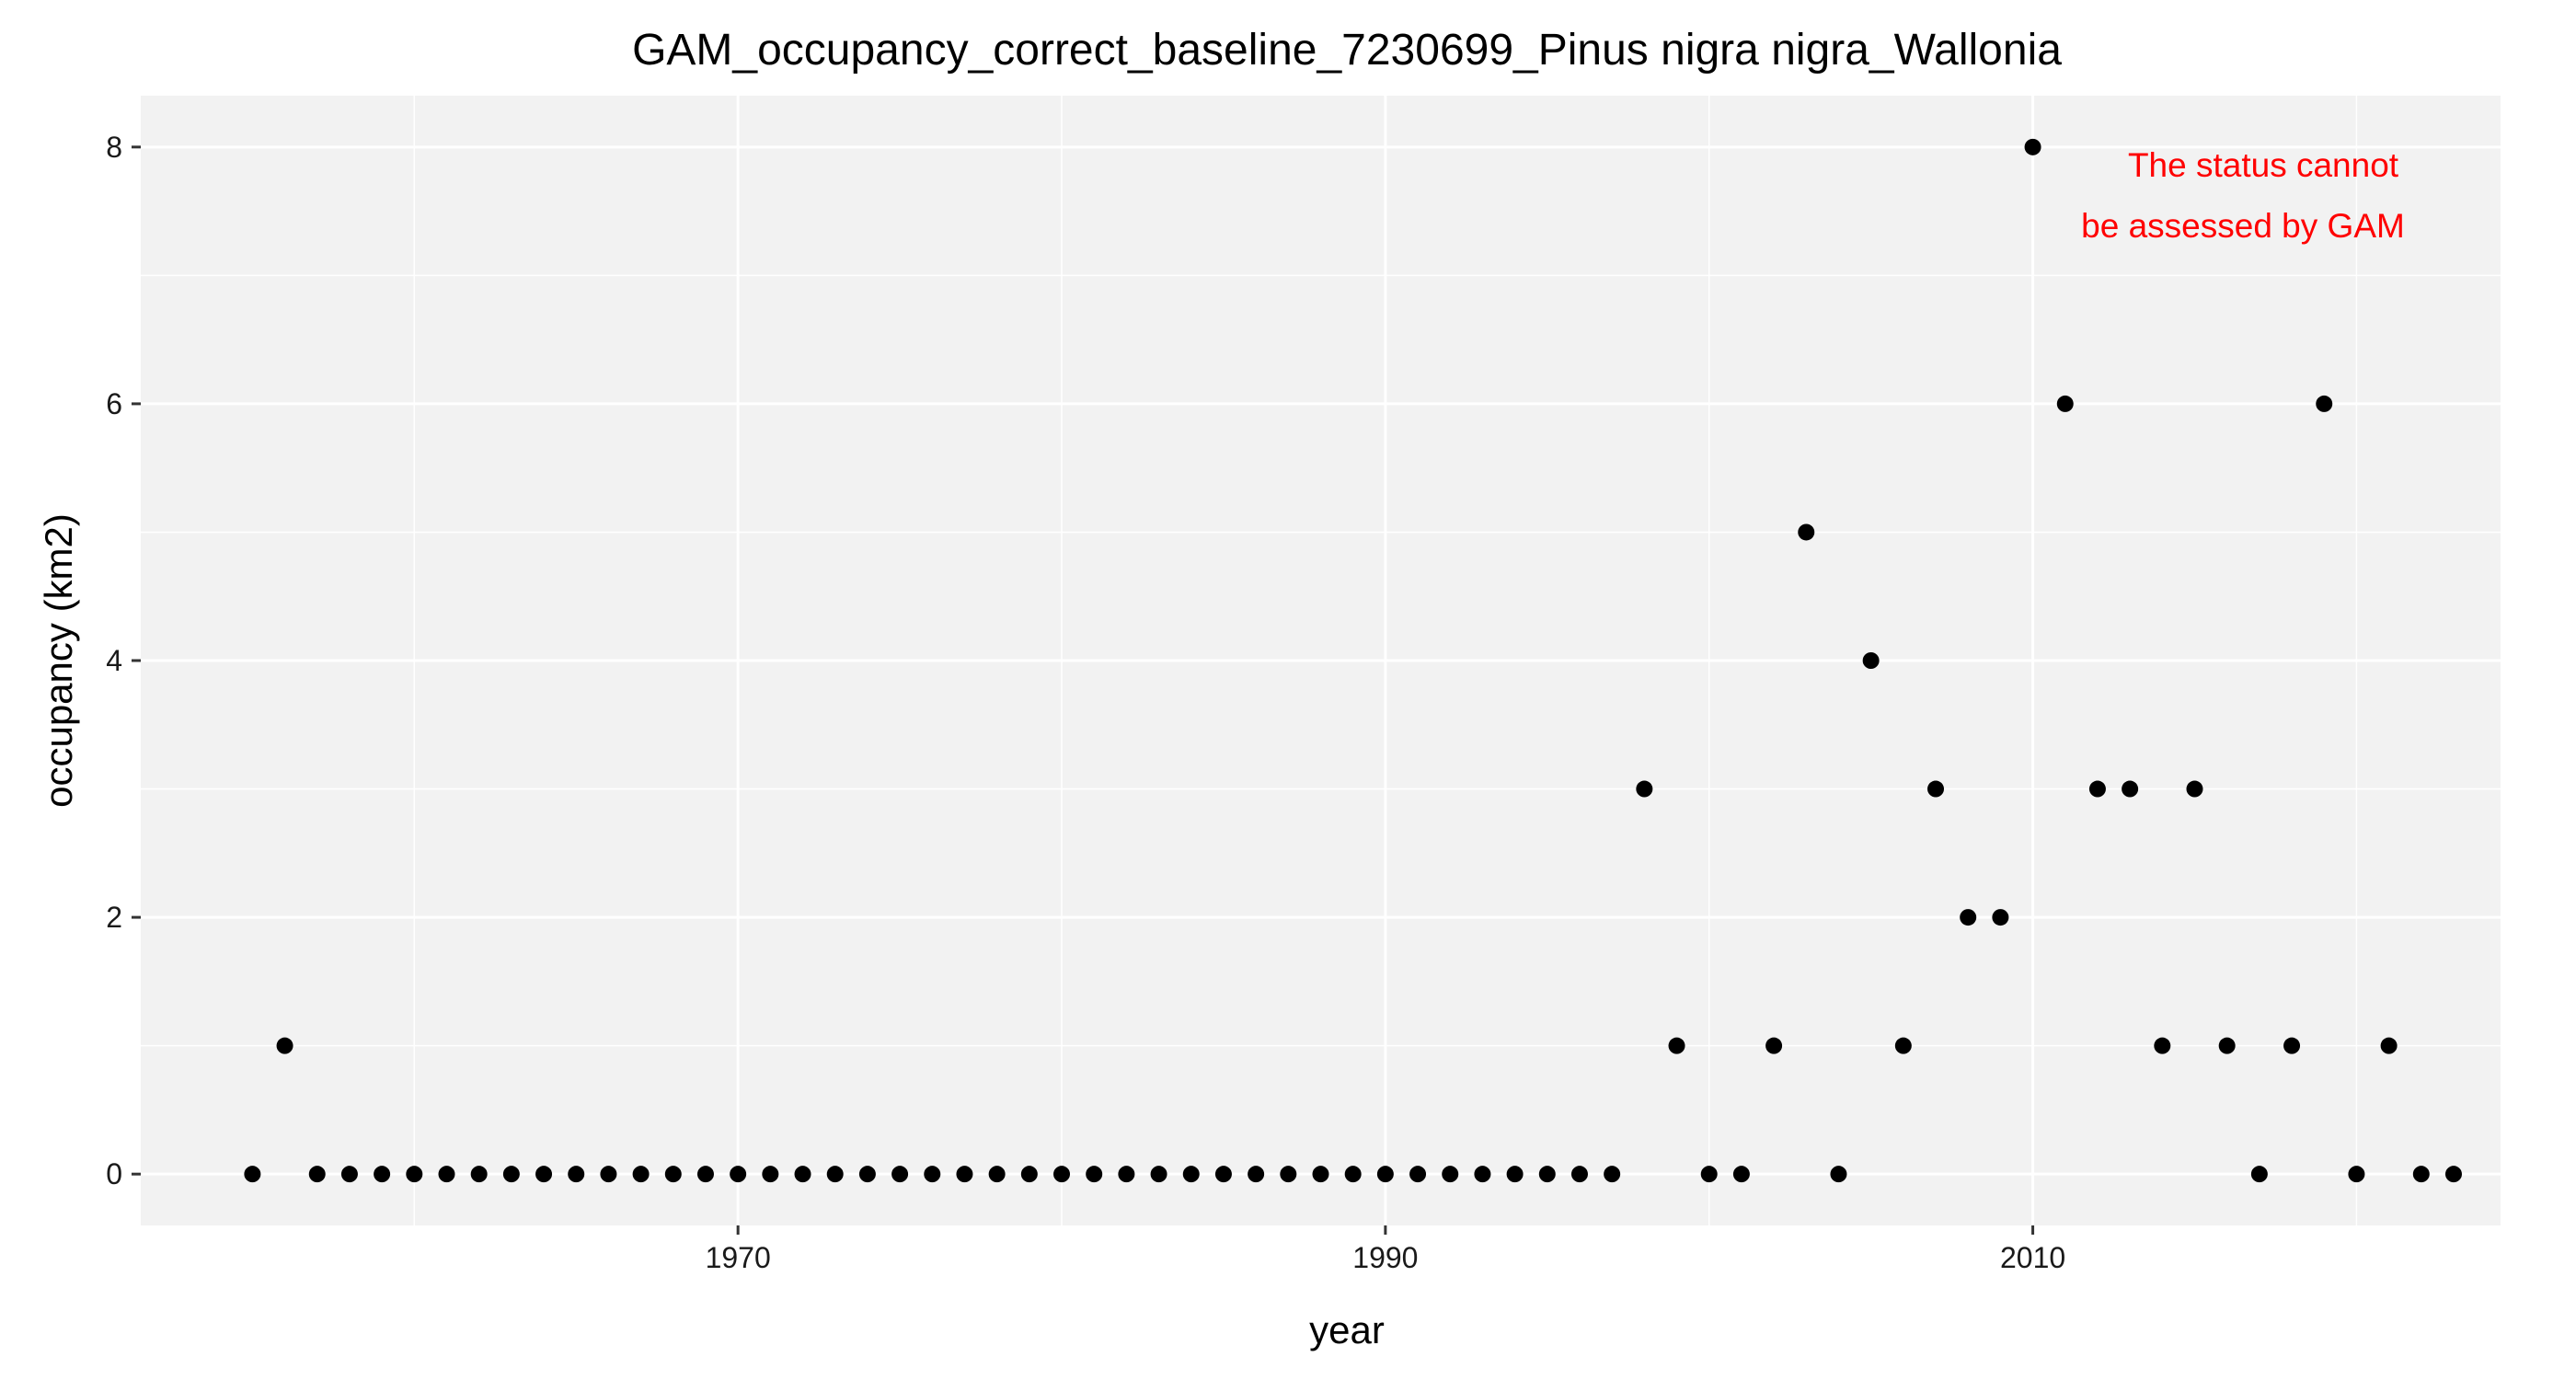  Describe the element at coordinates (738, 1257) in the screenshot. I see `x-tick-label: 1970` at that location.